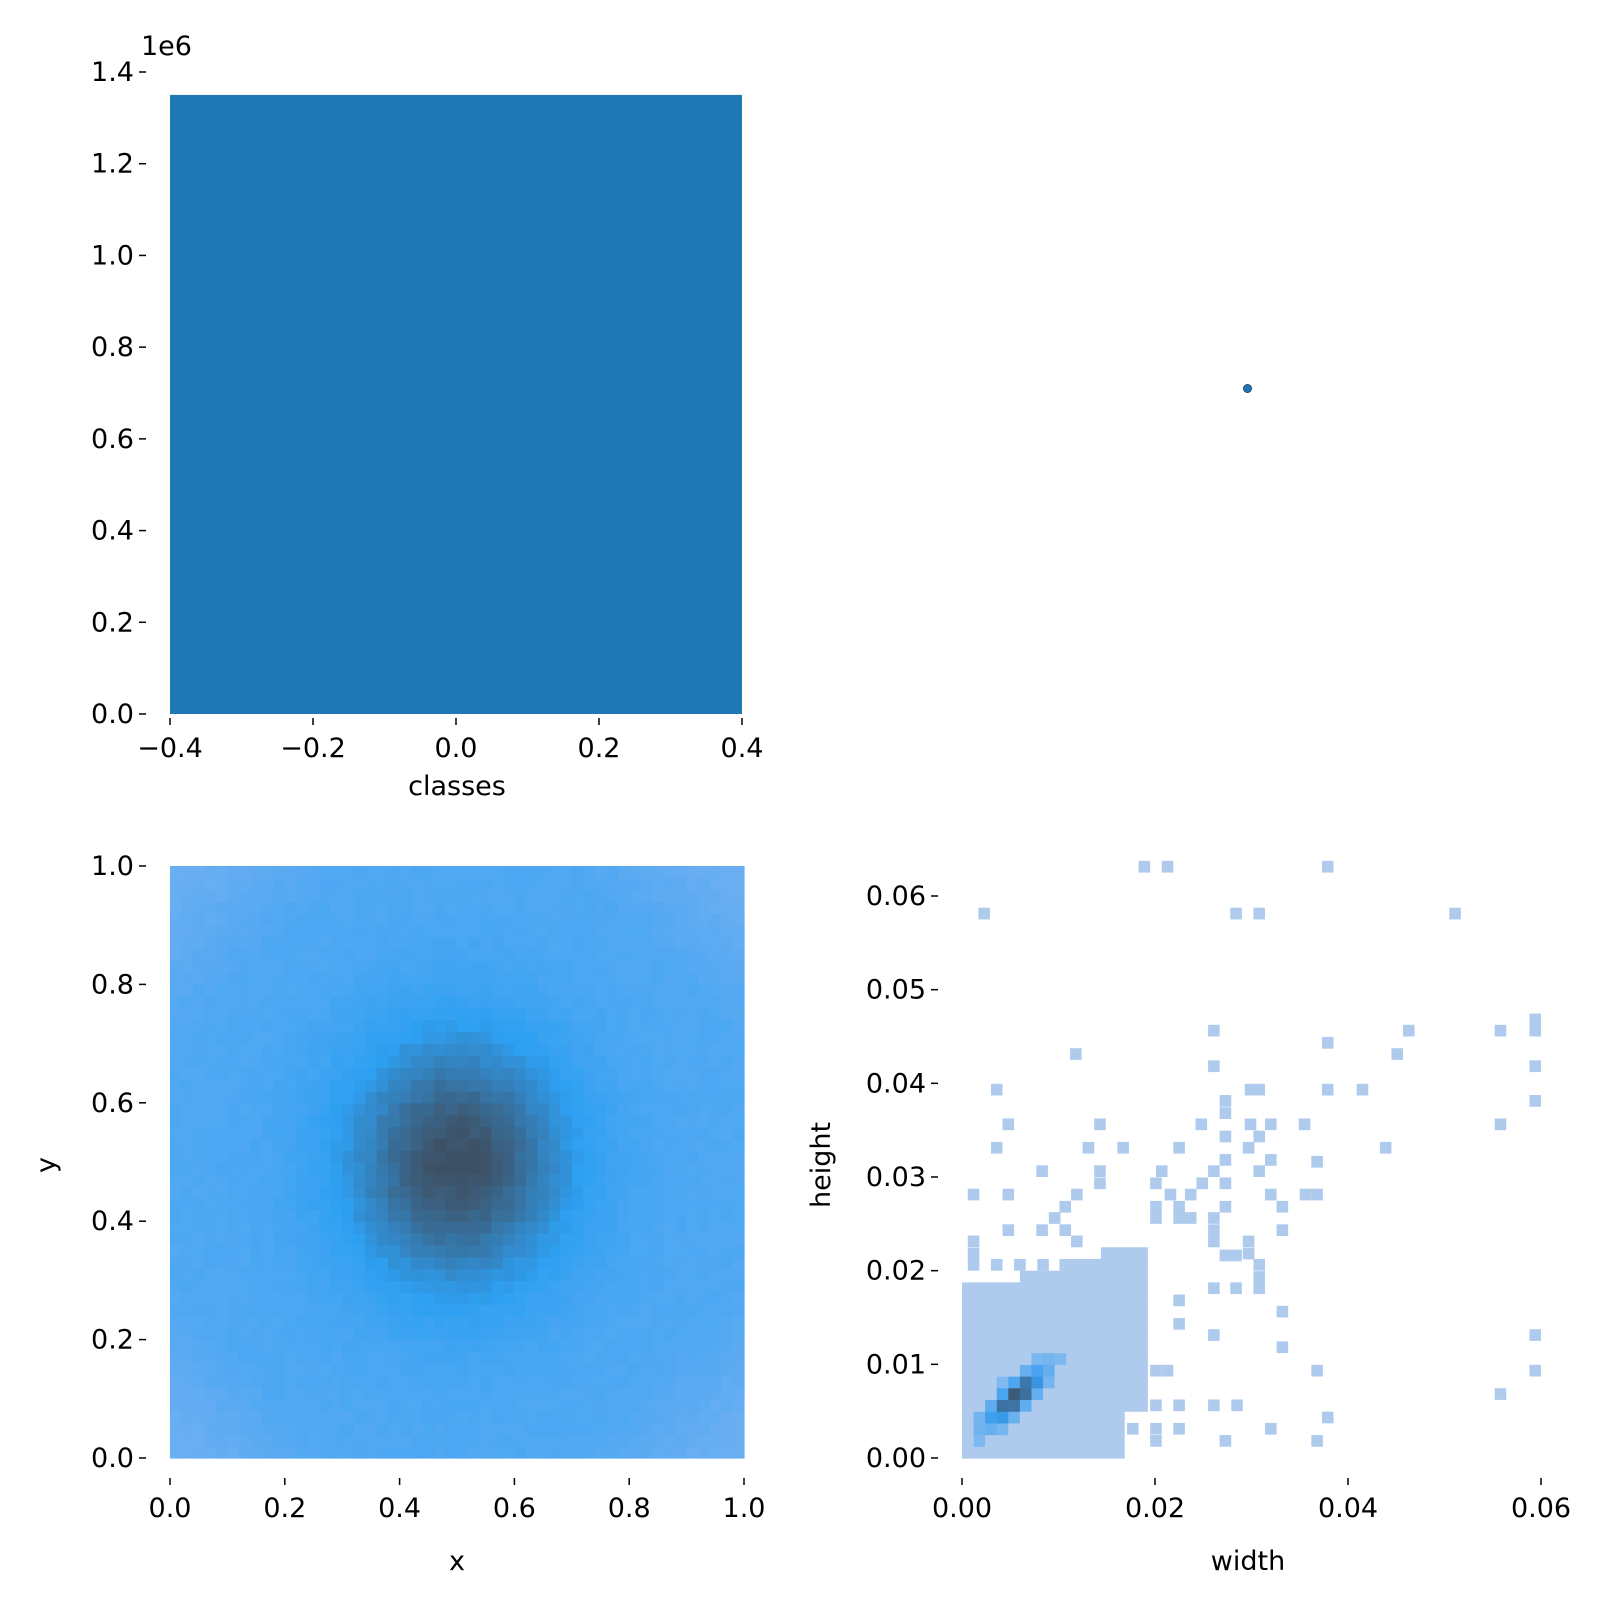  I want to click on classes-y-tick-label: 1.4, so click(112, 72).